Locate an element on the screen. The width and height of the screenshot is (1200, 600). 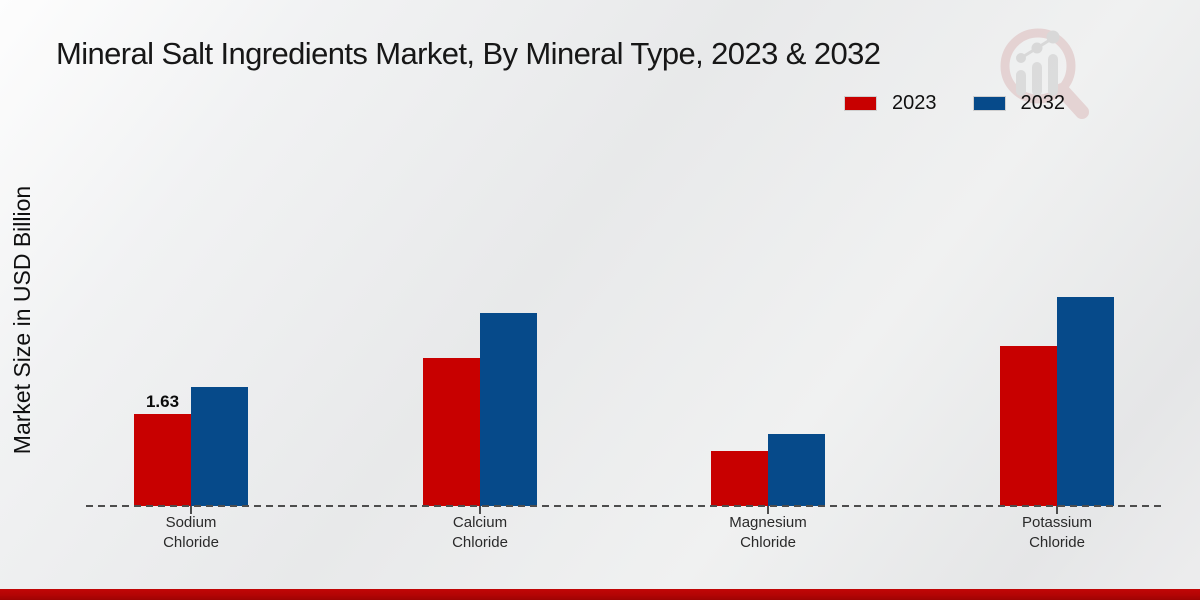
footer-accent-bar is located at coordinates (600, 594).